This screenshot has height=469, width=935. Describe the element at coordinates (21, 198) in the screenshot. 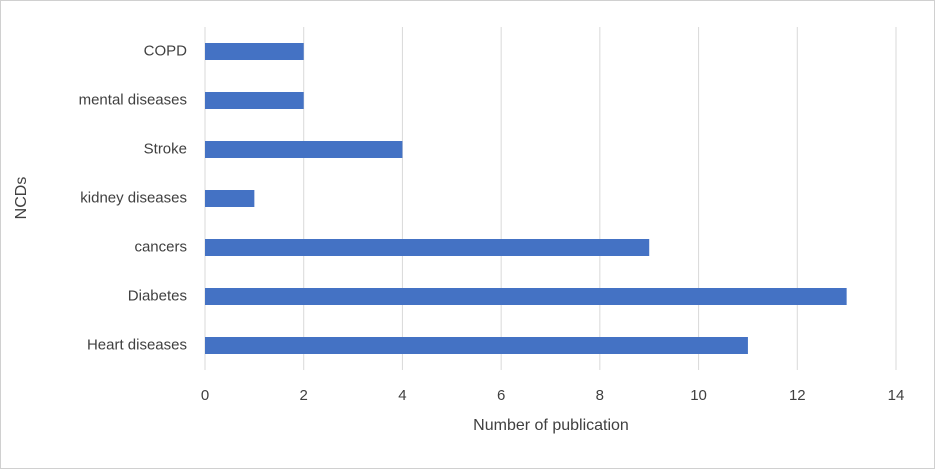

I see `y-axis-label: NCDs` at that location.